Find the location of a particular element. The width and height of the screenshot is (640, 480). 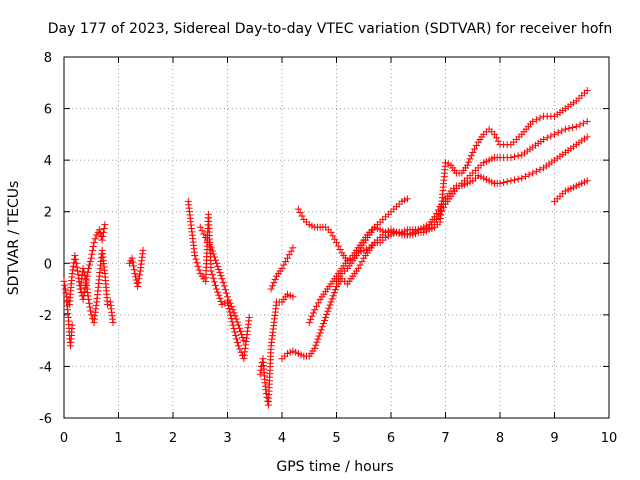

x-tick-label: 10 is located at coordinates (609, 438).